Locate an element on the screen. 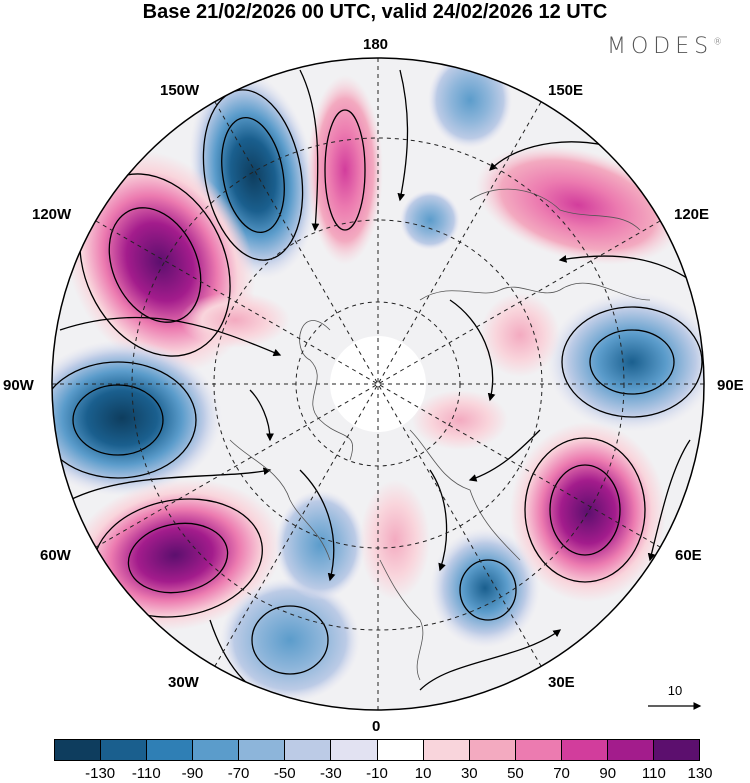  high-anomaly-60e is located at coordinates (588, 512).